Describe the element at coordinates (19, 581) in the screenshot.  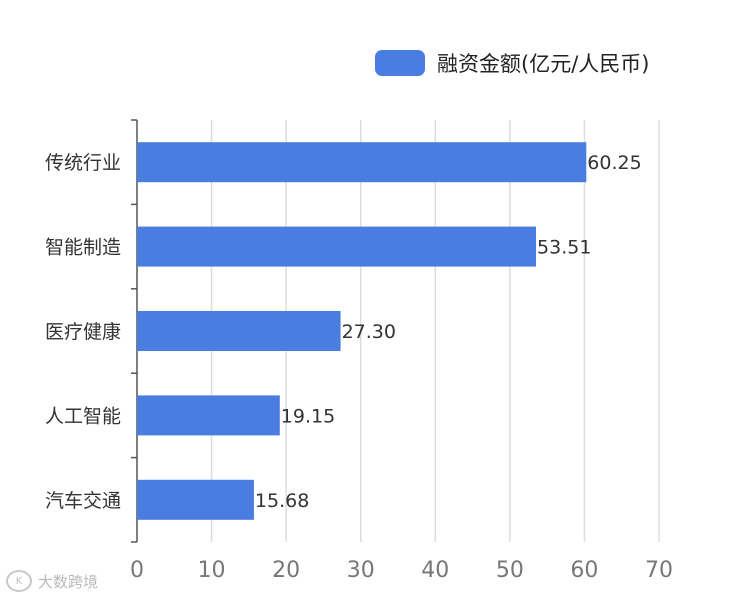
I see `watermark-logo-icon: K` at that location.